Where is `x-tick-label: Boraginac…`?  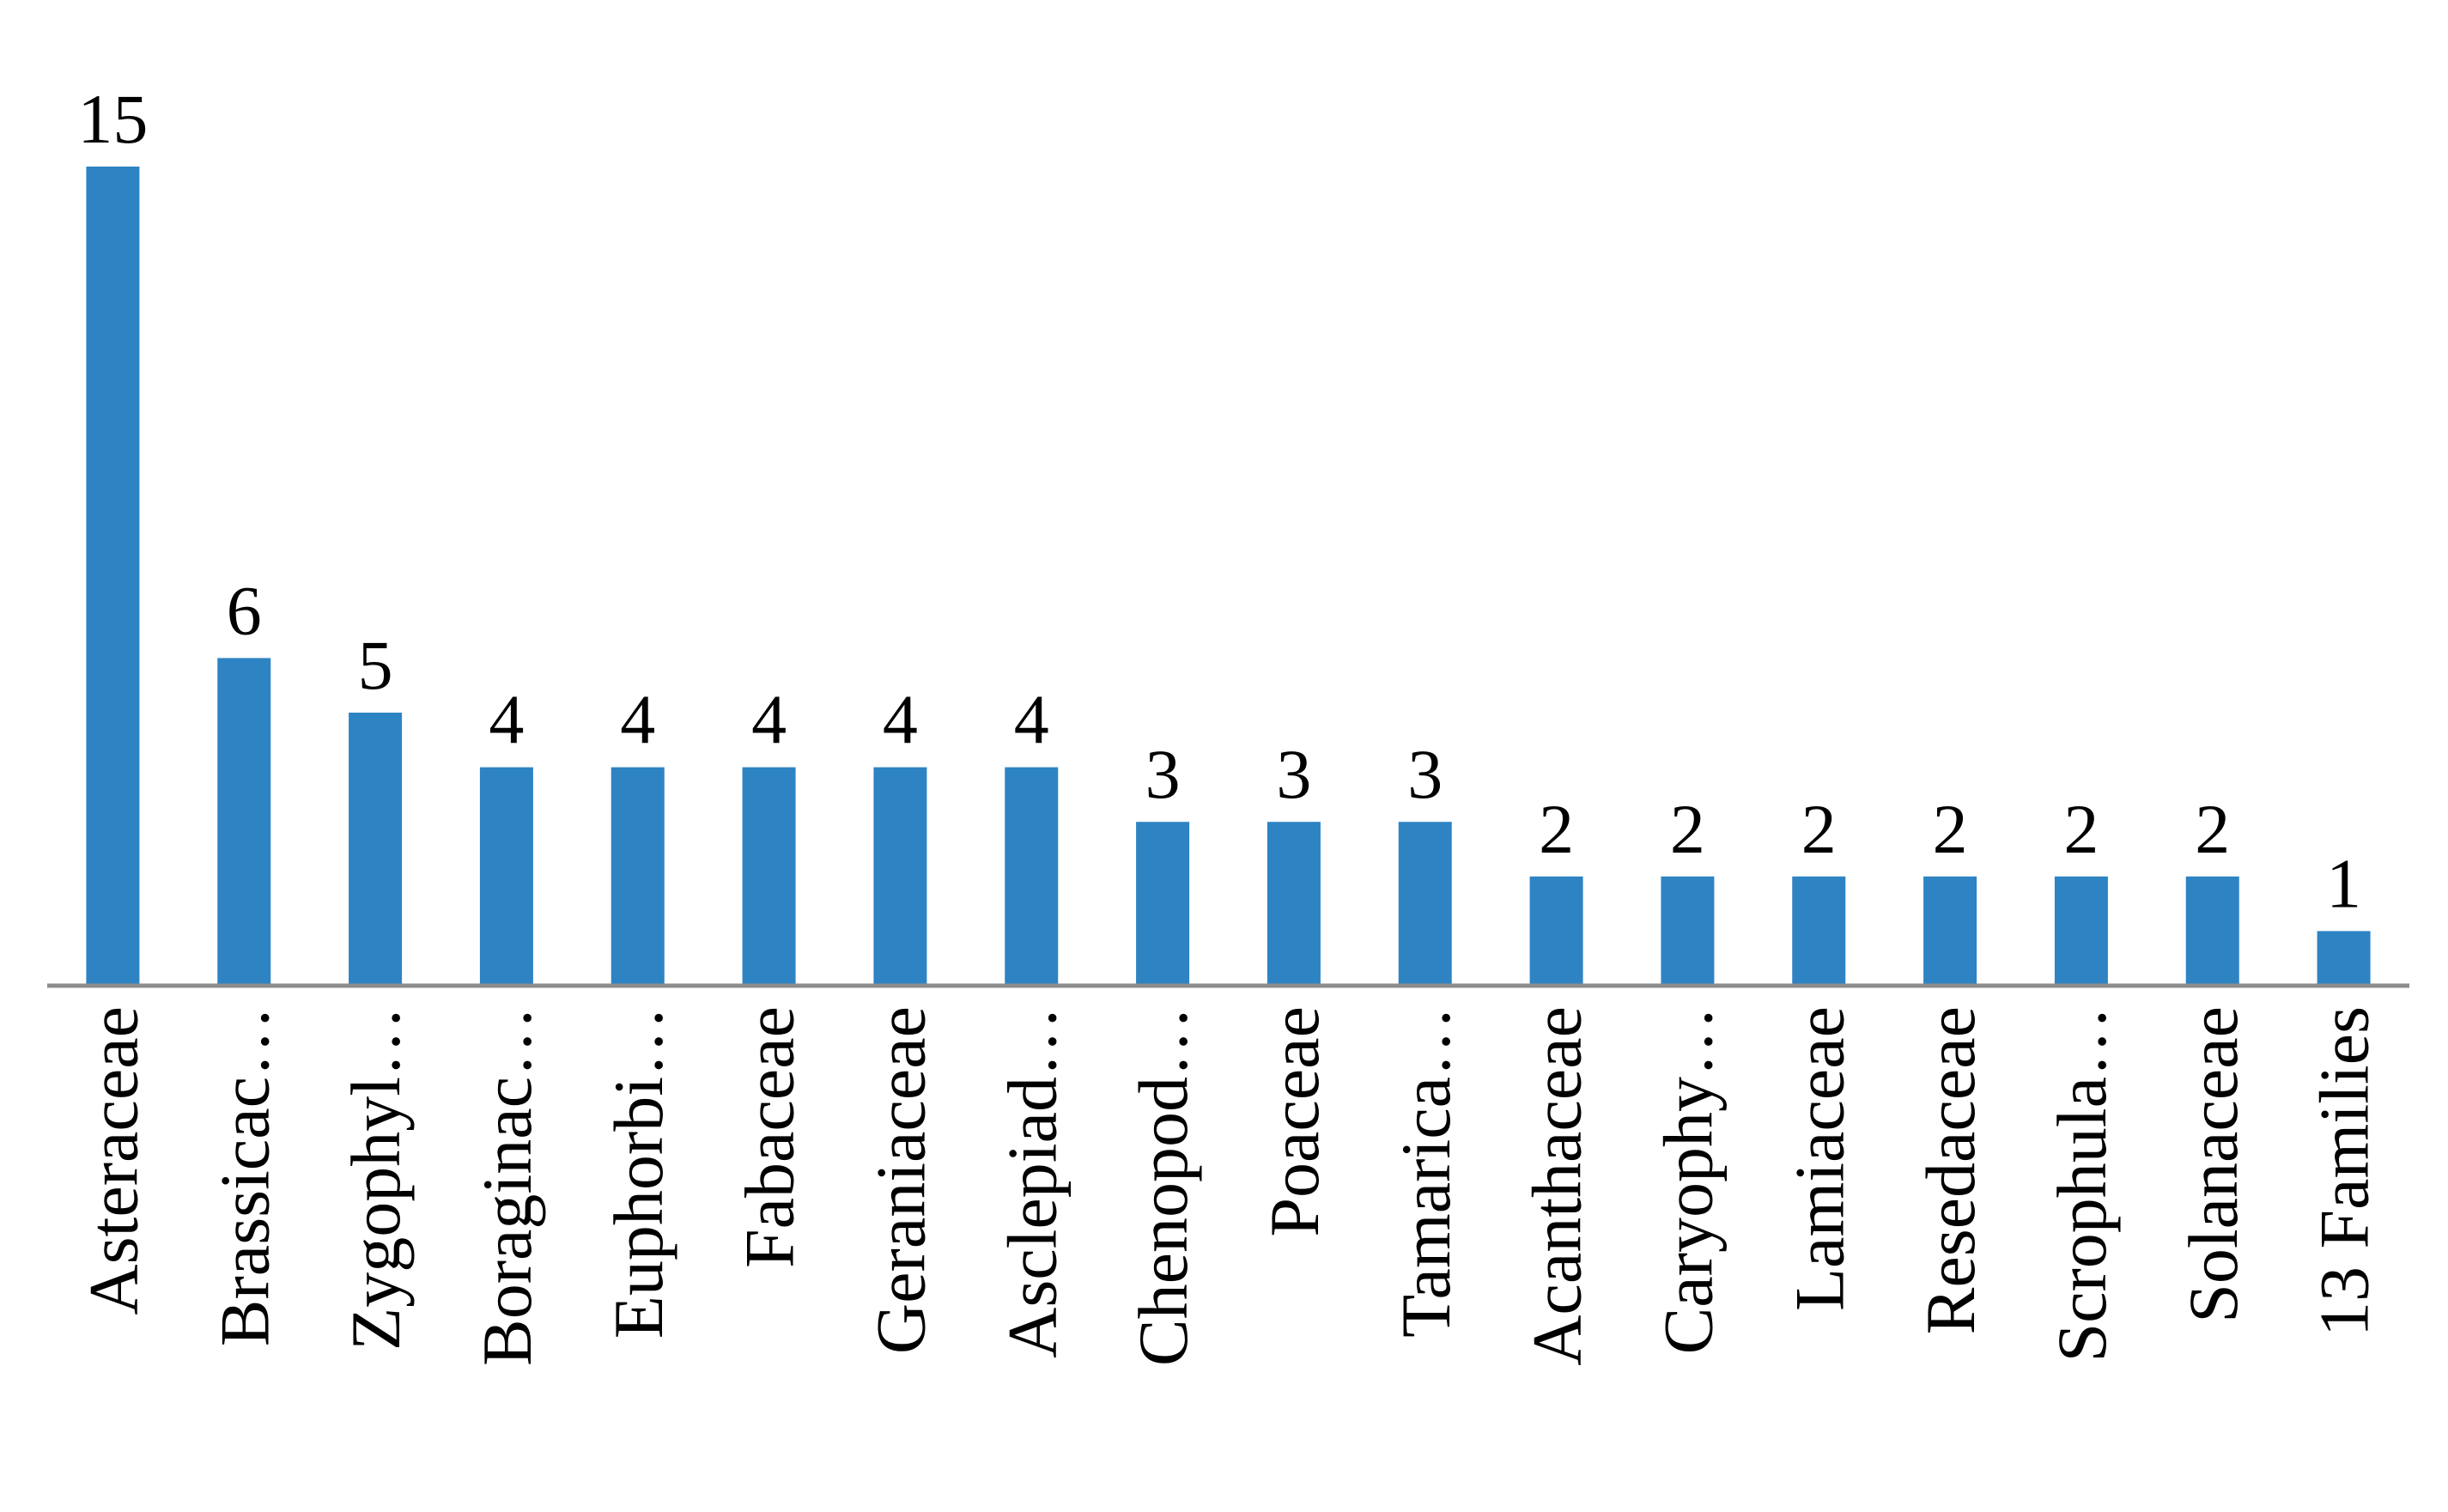
x-tick-label: Boraginac… is located at coordinates (507, 1186).